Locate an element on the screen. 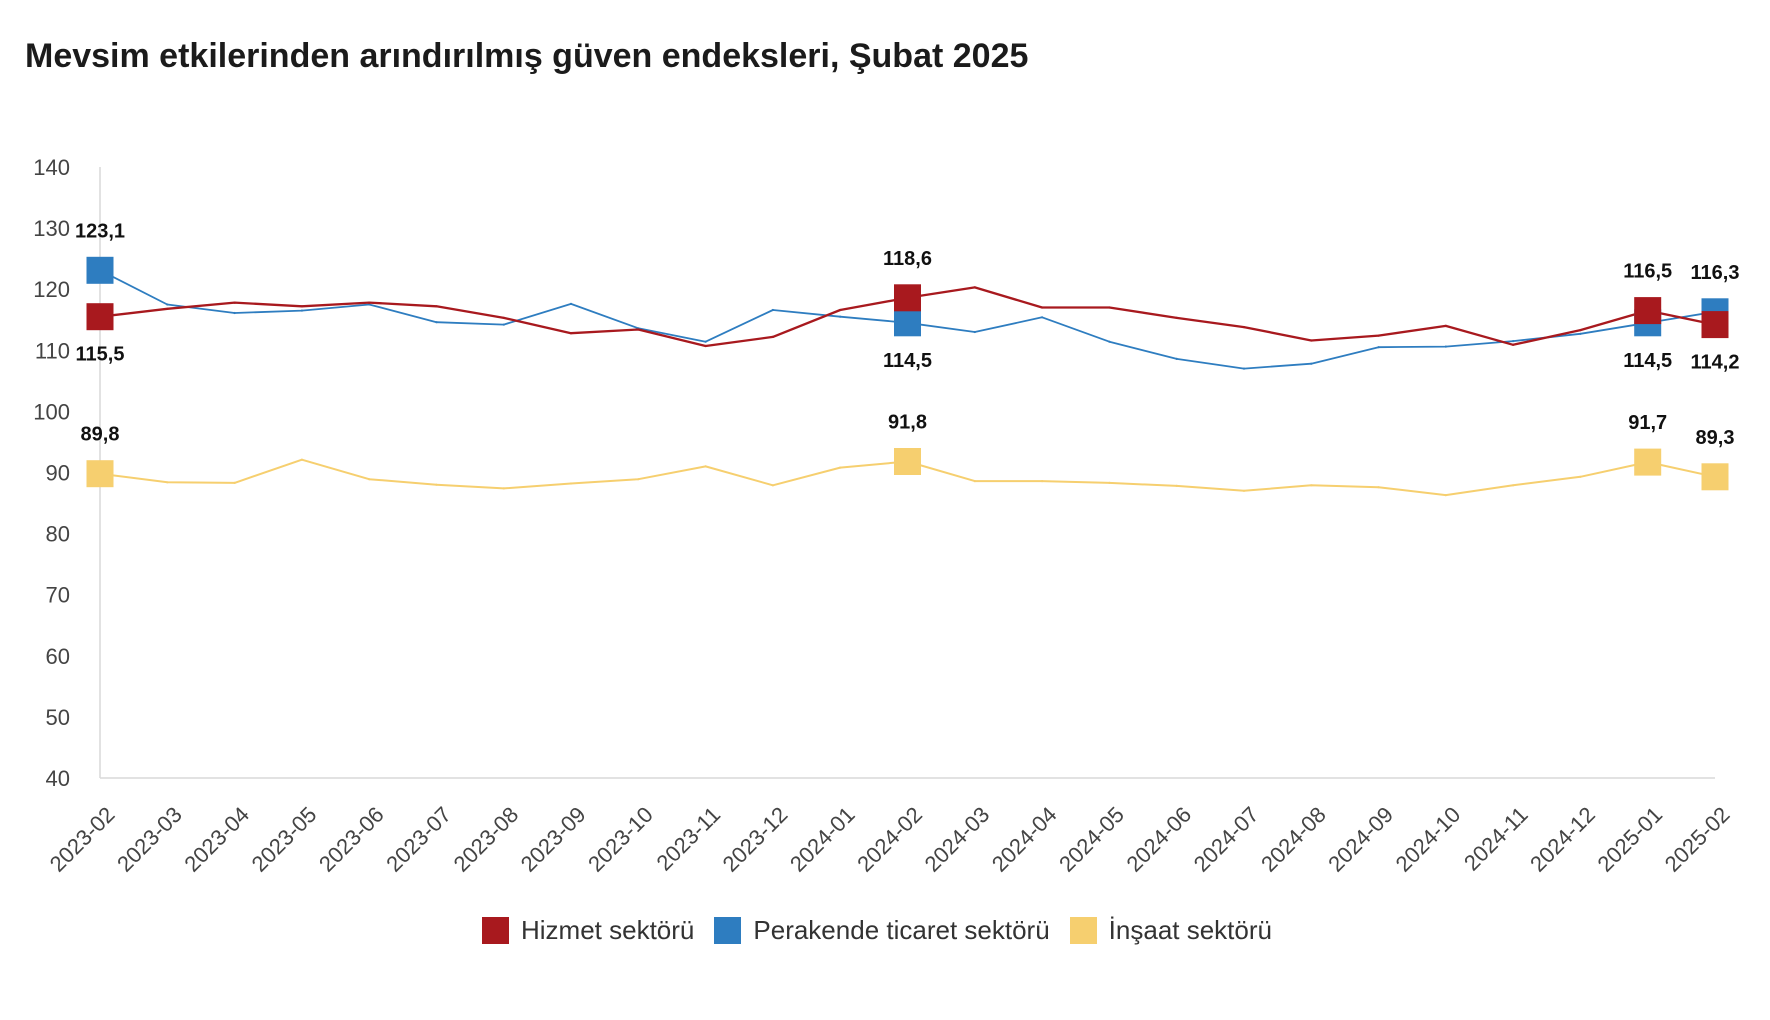  x-tick-label: 2025-01 is located at coordinates (1629, 839).